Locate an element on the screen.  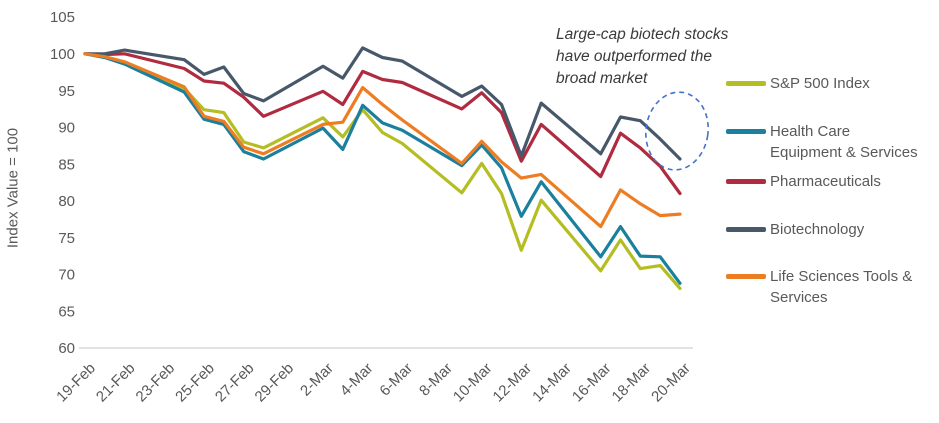
x-tick-label: 20-Mar is located at coordinates (671, 383).